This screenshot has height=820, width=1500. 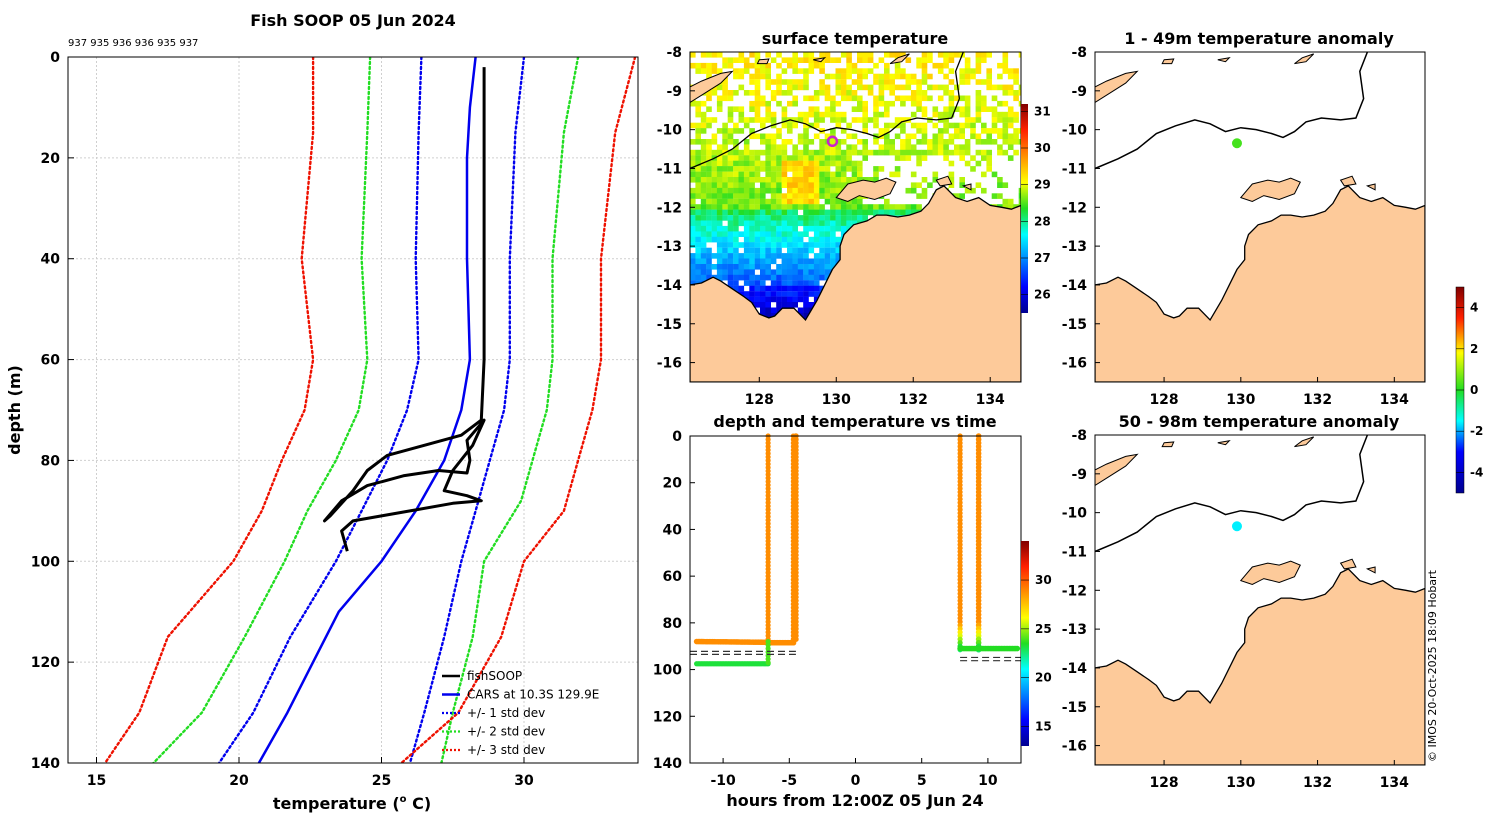 I want to click on sst-colorbar, so click(x=1024, y=208).